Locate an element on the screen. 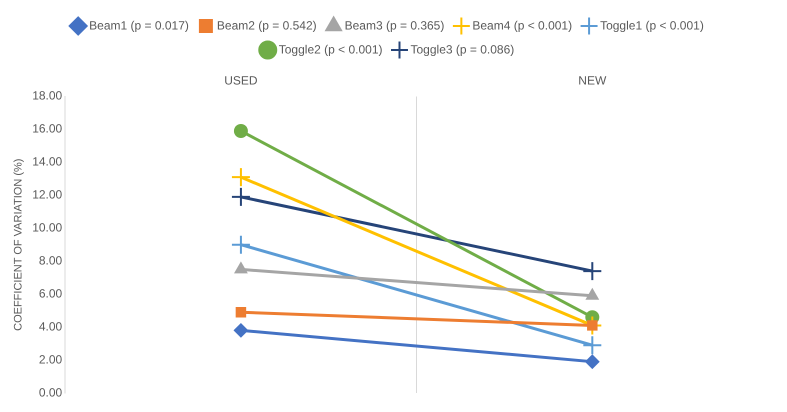  legend-label: Toggle2 (p < 0.001) is located at coordinates (330, 49).